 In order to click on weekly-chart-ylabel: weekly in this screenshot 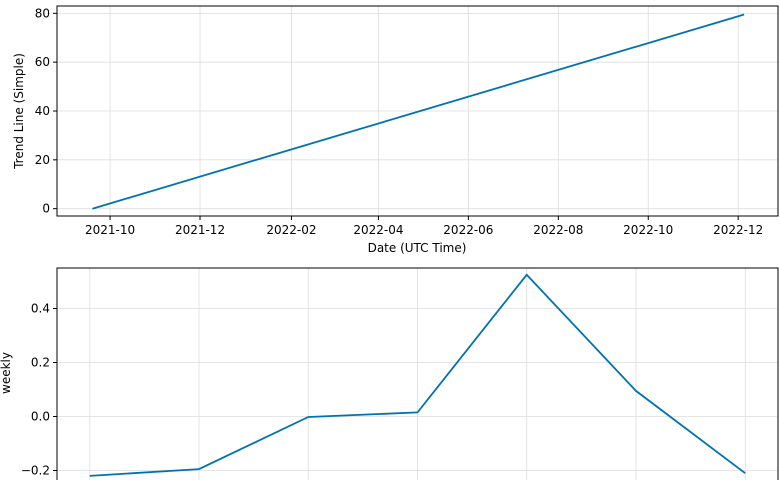, I will do `click(6, 373)`.